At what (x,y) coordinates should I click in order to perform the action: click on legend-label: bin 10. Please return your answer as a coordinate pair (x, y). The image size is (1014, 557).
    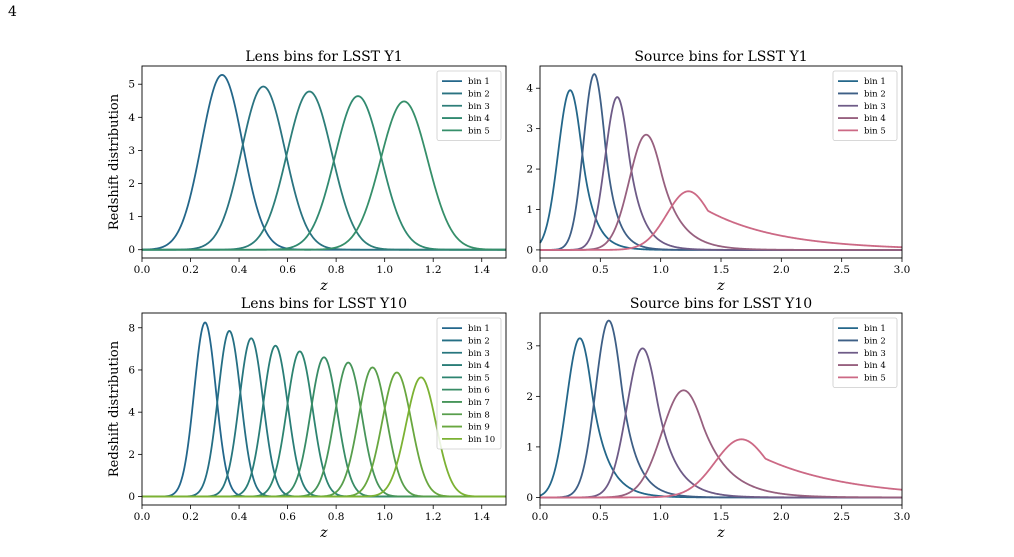
    Looking at the image, I should click on (481, 440).